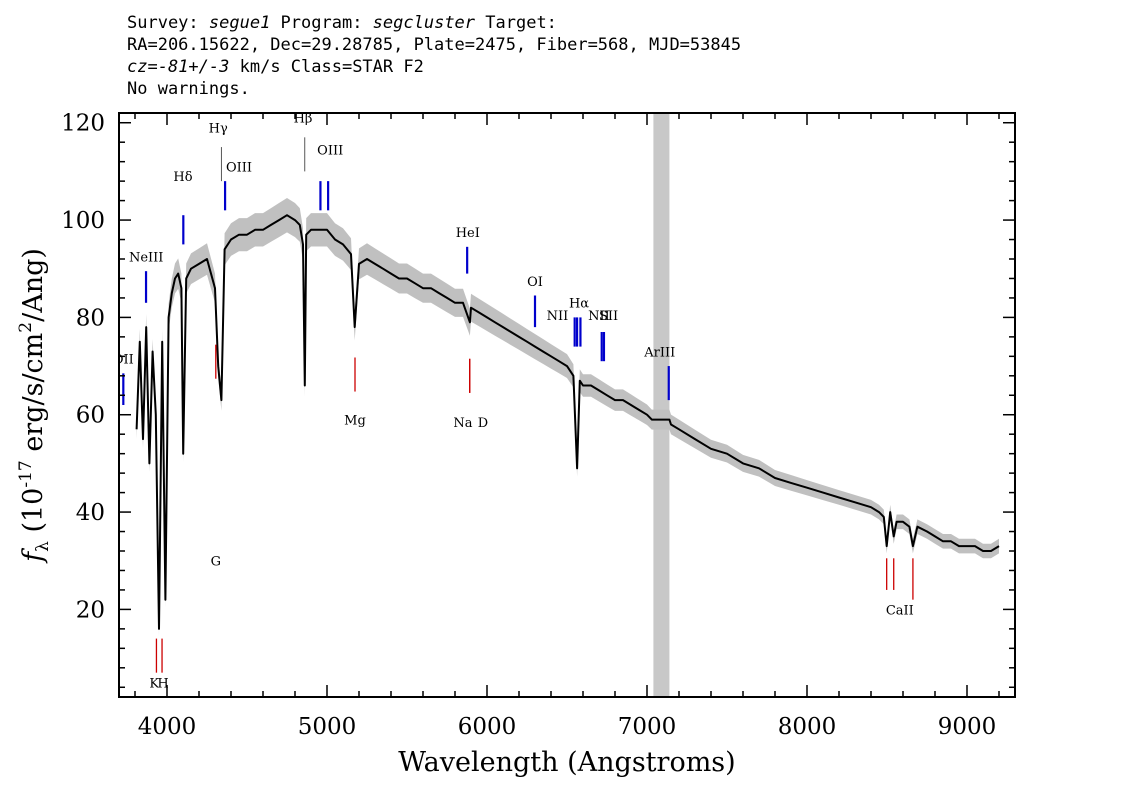 The height and width of the screenshot is (810, 1134). What do you see at coordinates (608, 316) in the screenshot?
I see `emission-label: SII` at bounding box center [608, 316].